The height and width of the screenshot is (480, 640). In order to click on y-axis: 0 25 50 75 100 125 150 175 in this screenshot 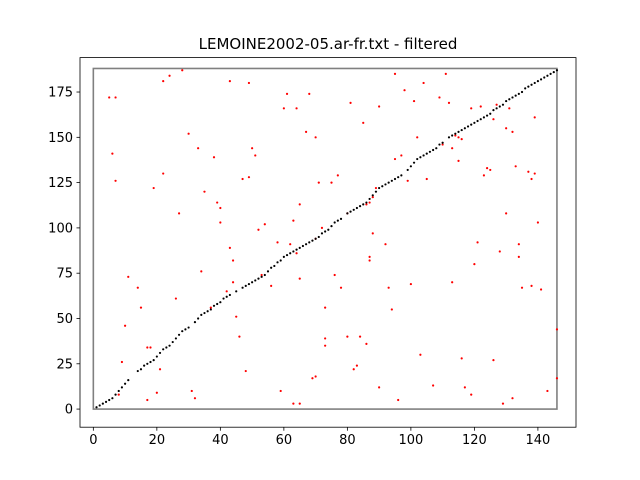, I will do `click(64, 252)`.